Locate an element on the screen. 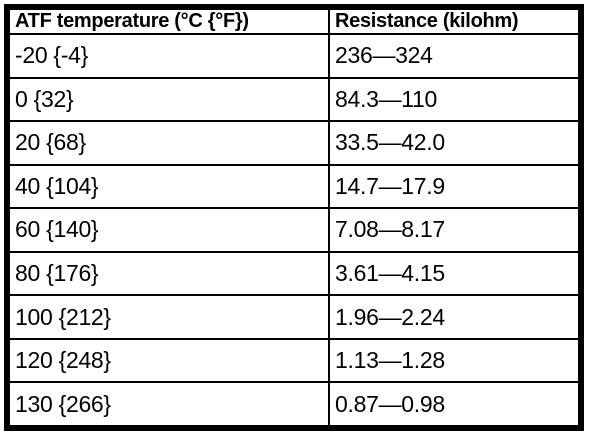 This screenshot has width=608, height=436. resistance-cell: 0.87—0.98 is located at coordinates (454, 404).